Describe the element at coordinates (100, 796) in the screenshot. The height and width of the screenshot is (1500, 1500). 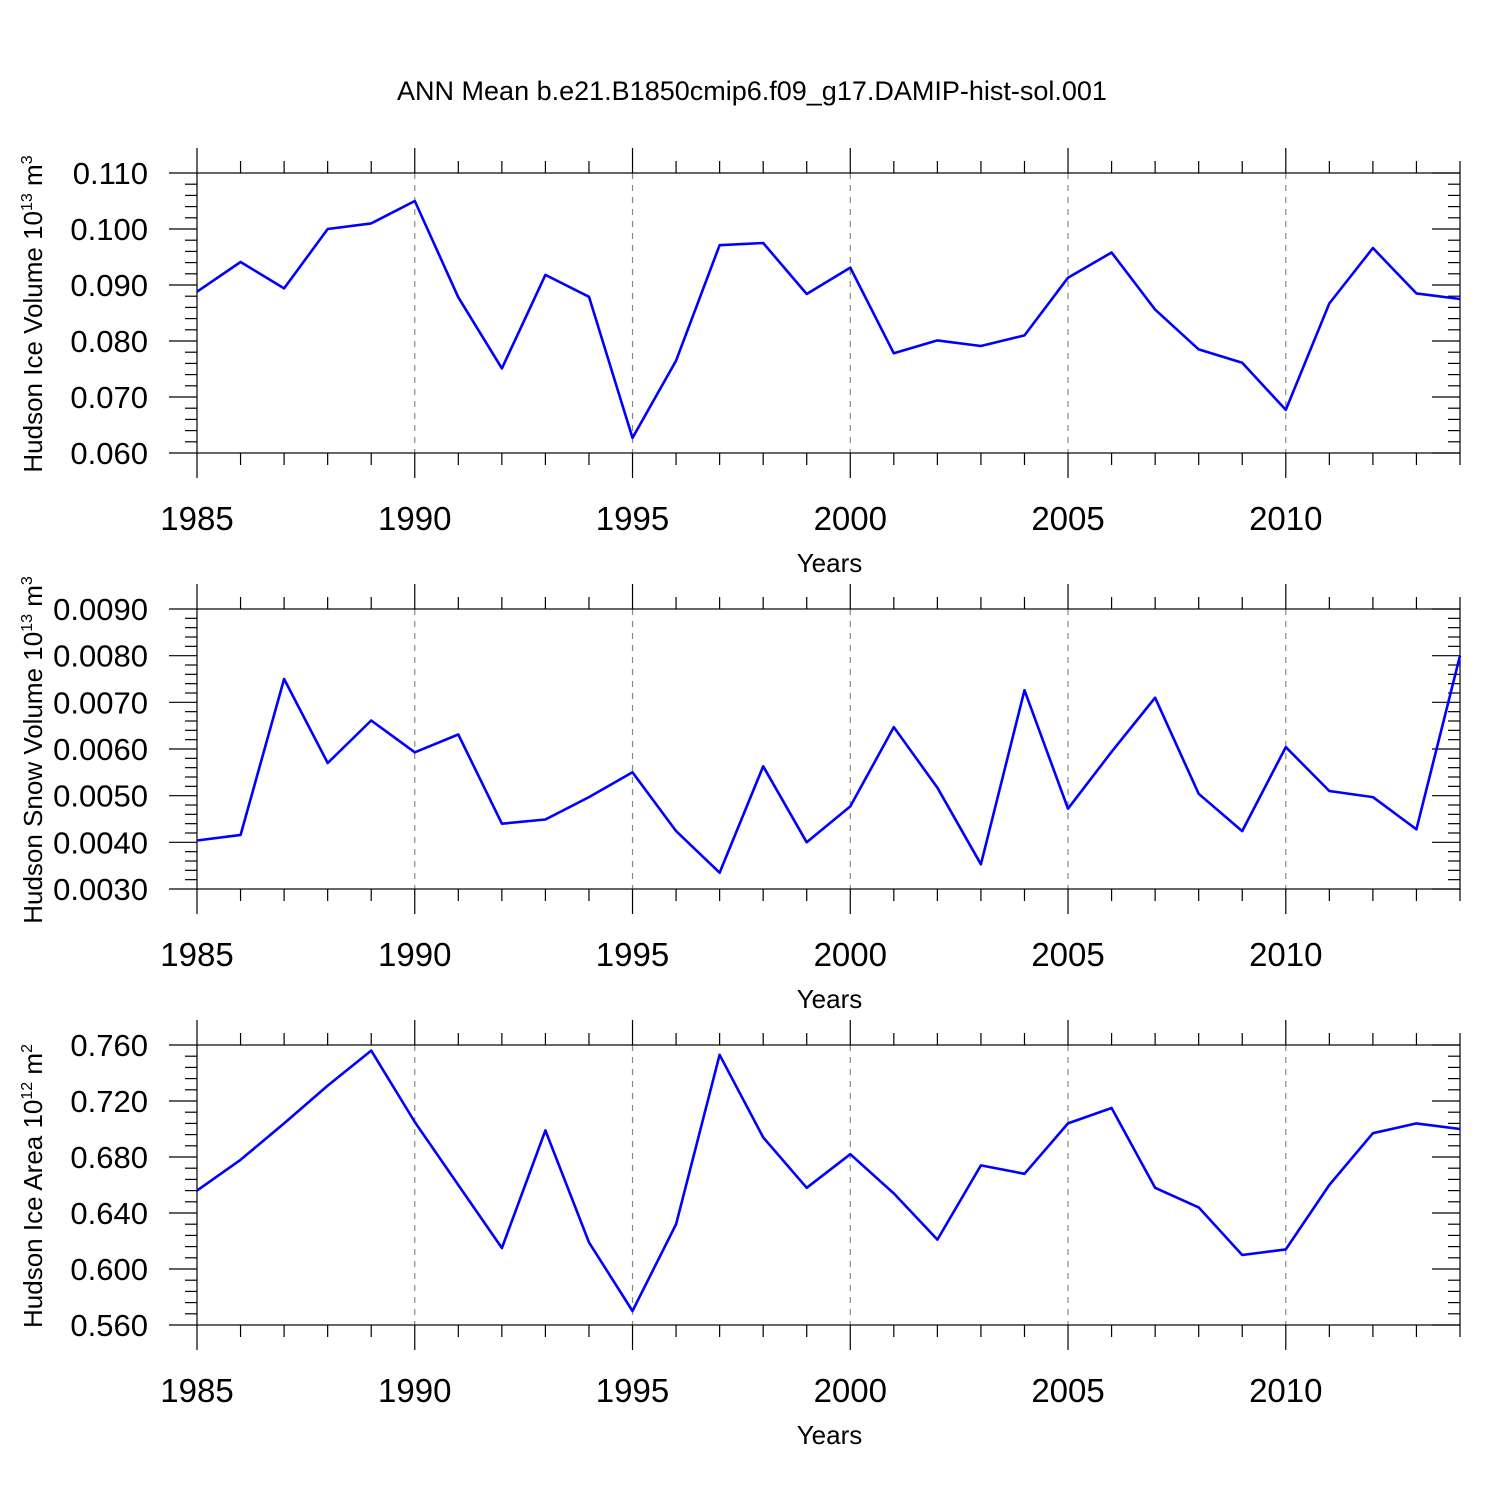
I see `y-tick-label: 0.0050` at that location.